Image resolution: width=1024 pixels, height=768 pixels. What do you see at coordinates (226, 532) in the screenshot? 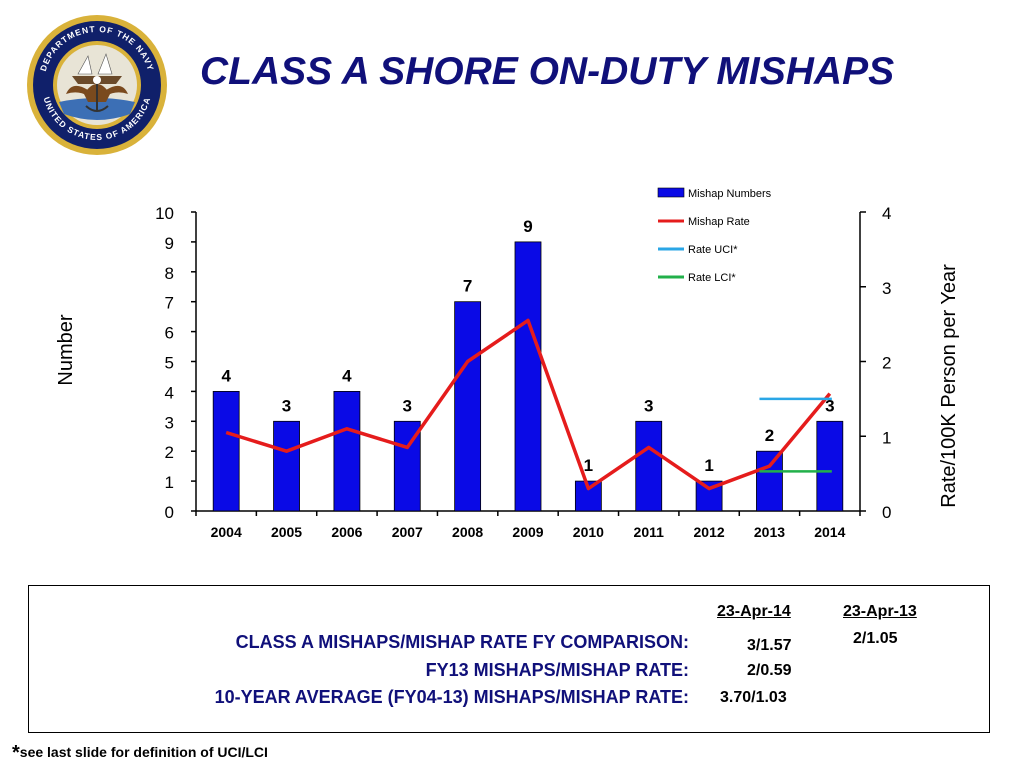
I see `x-tick-label: 2004` at bounding box center [226, 532].